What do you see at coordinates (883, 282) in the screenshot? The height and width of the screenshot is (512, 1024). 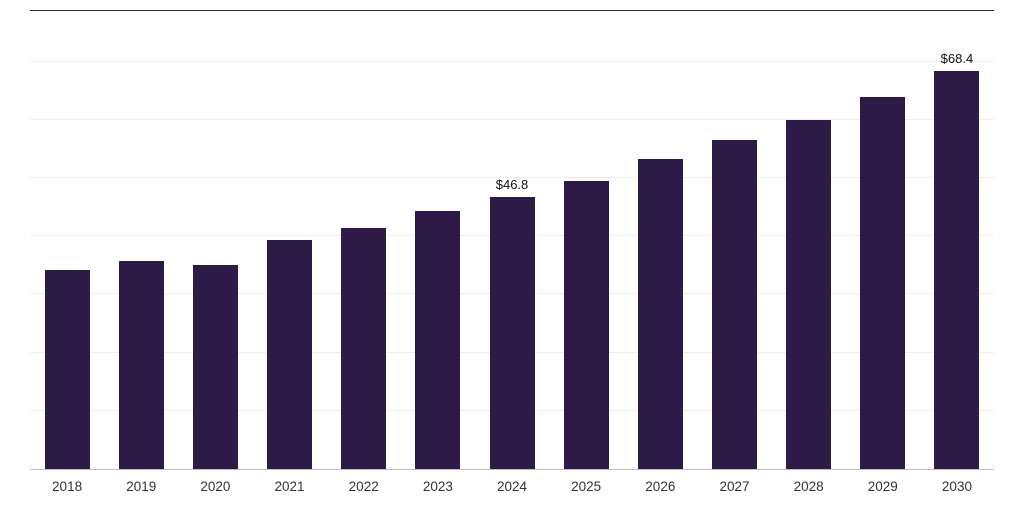 I see `bar-2029` at bounding box center [883, 282].